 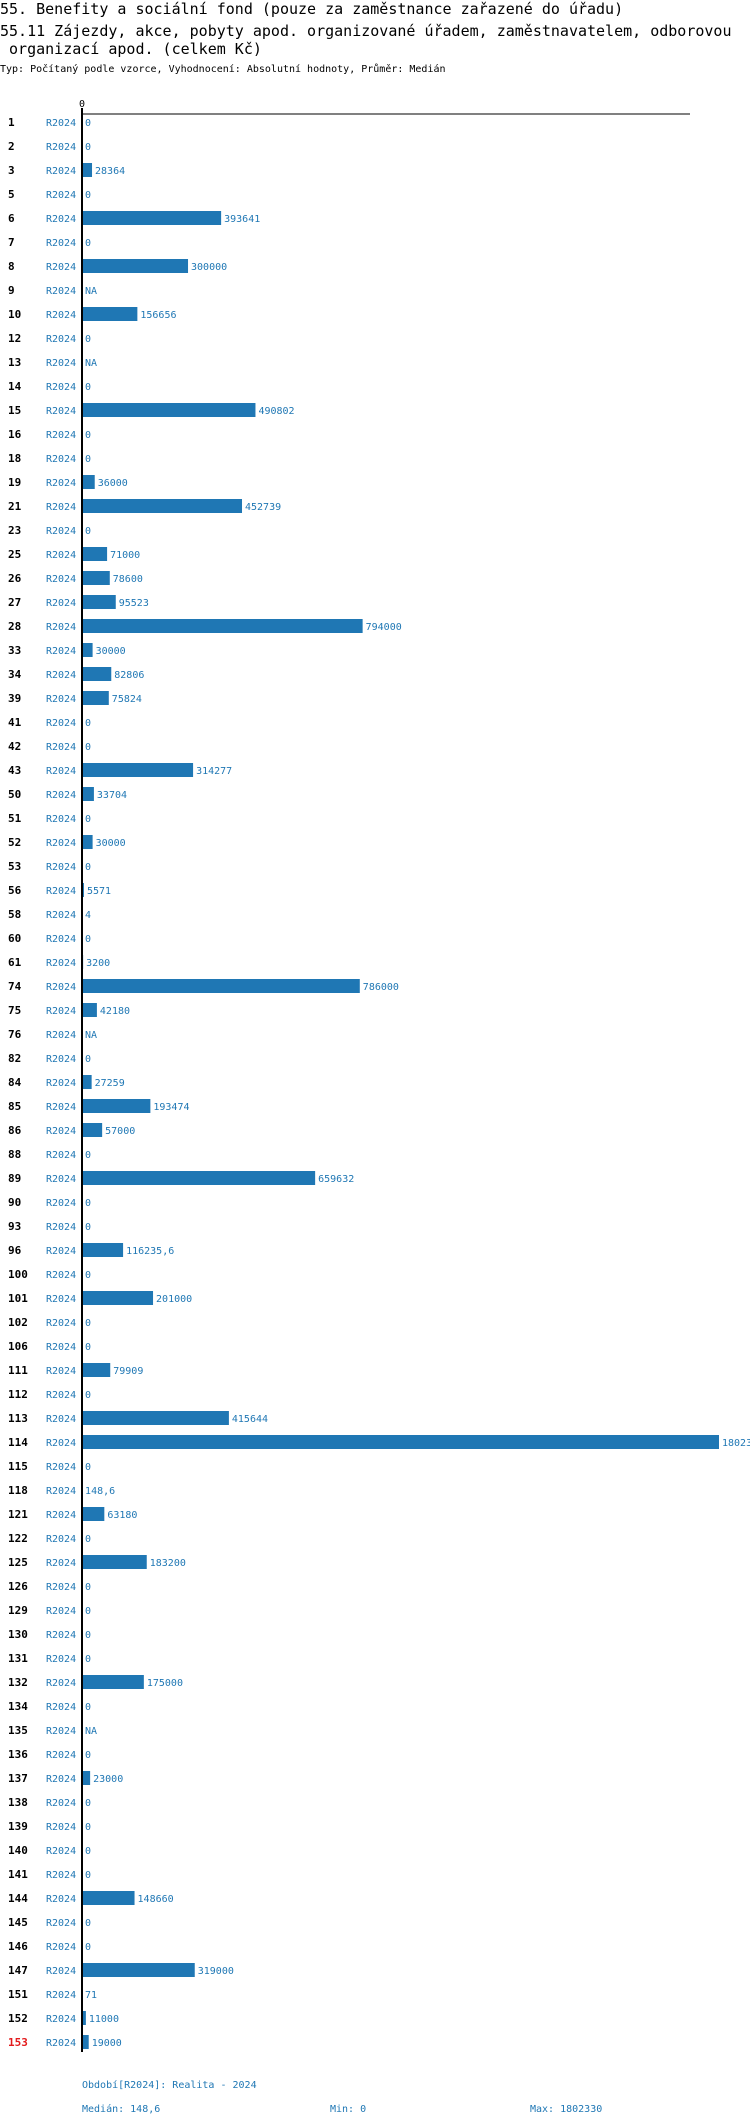 I want to click on row-id-label: 10, so click(x=14, y=314).